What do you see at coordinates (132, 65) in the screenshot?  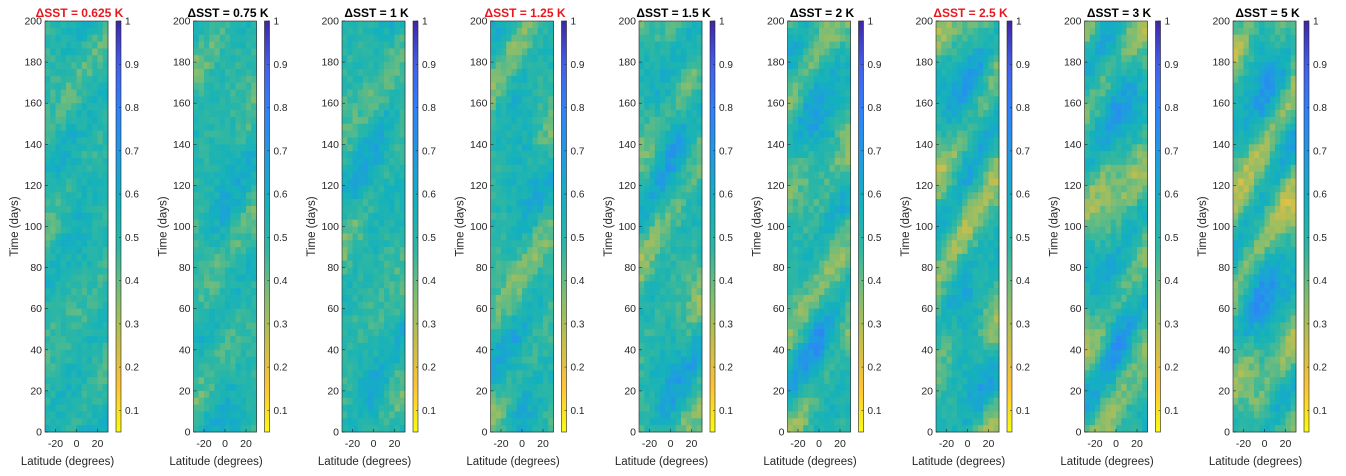 I see `colorbar-tick-label: 0.9` at bounding box center [132, 65].